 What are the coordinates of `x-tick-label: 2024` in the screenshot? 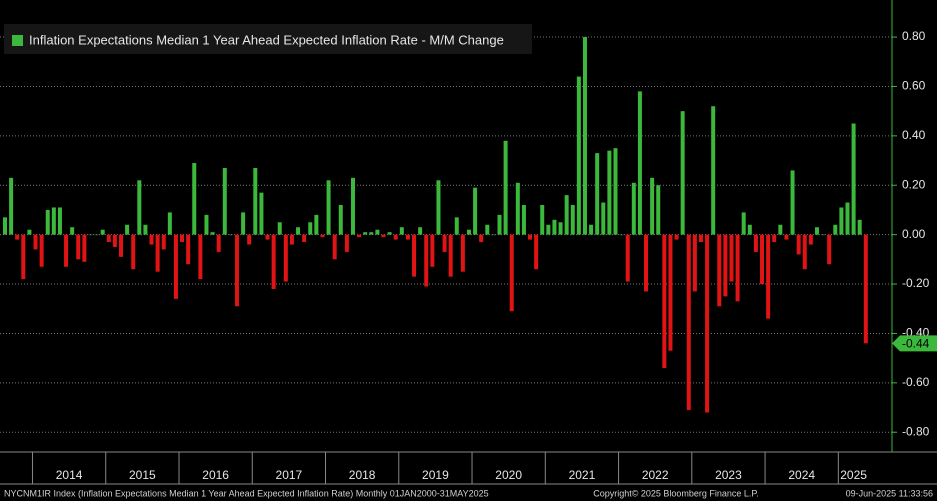 It's located at (801, 475).